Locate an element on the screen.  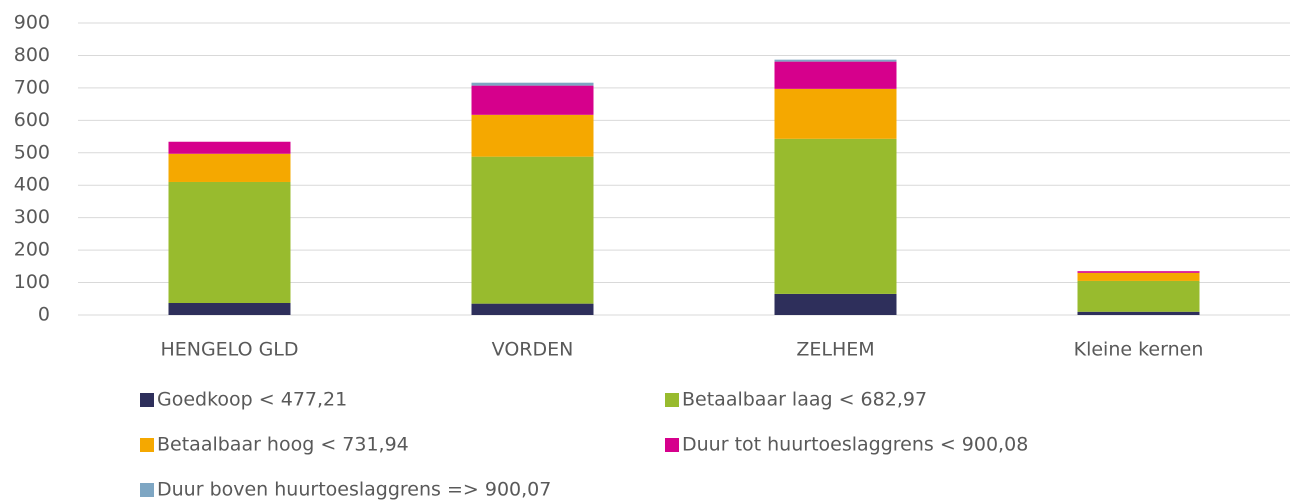
x-tick-label: Kleine kernen is located at coordinates (1139, 350).